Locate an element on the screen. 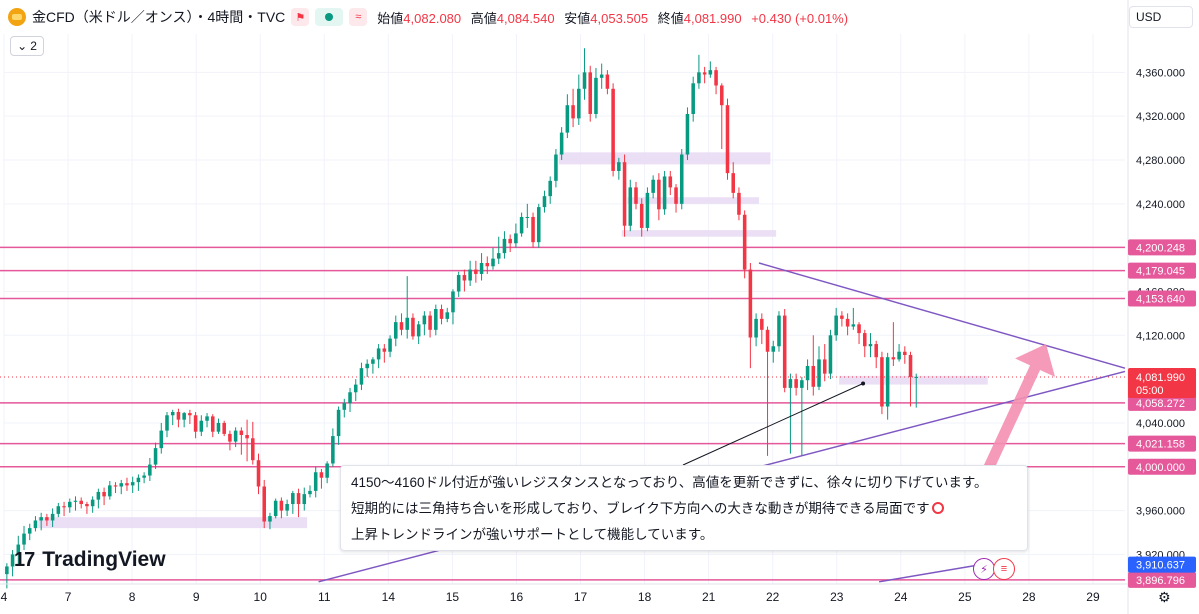 This screenshot has height=614, width=1199. date-tick-label: 7 is located at coordinates (68, 597).